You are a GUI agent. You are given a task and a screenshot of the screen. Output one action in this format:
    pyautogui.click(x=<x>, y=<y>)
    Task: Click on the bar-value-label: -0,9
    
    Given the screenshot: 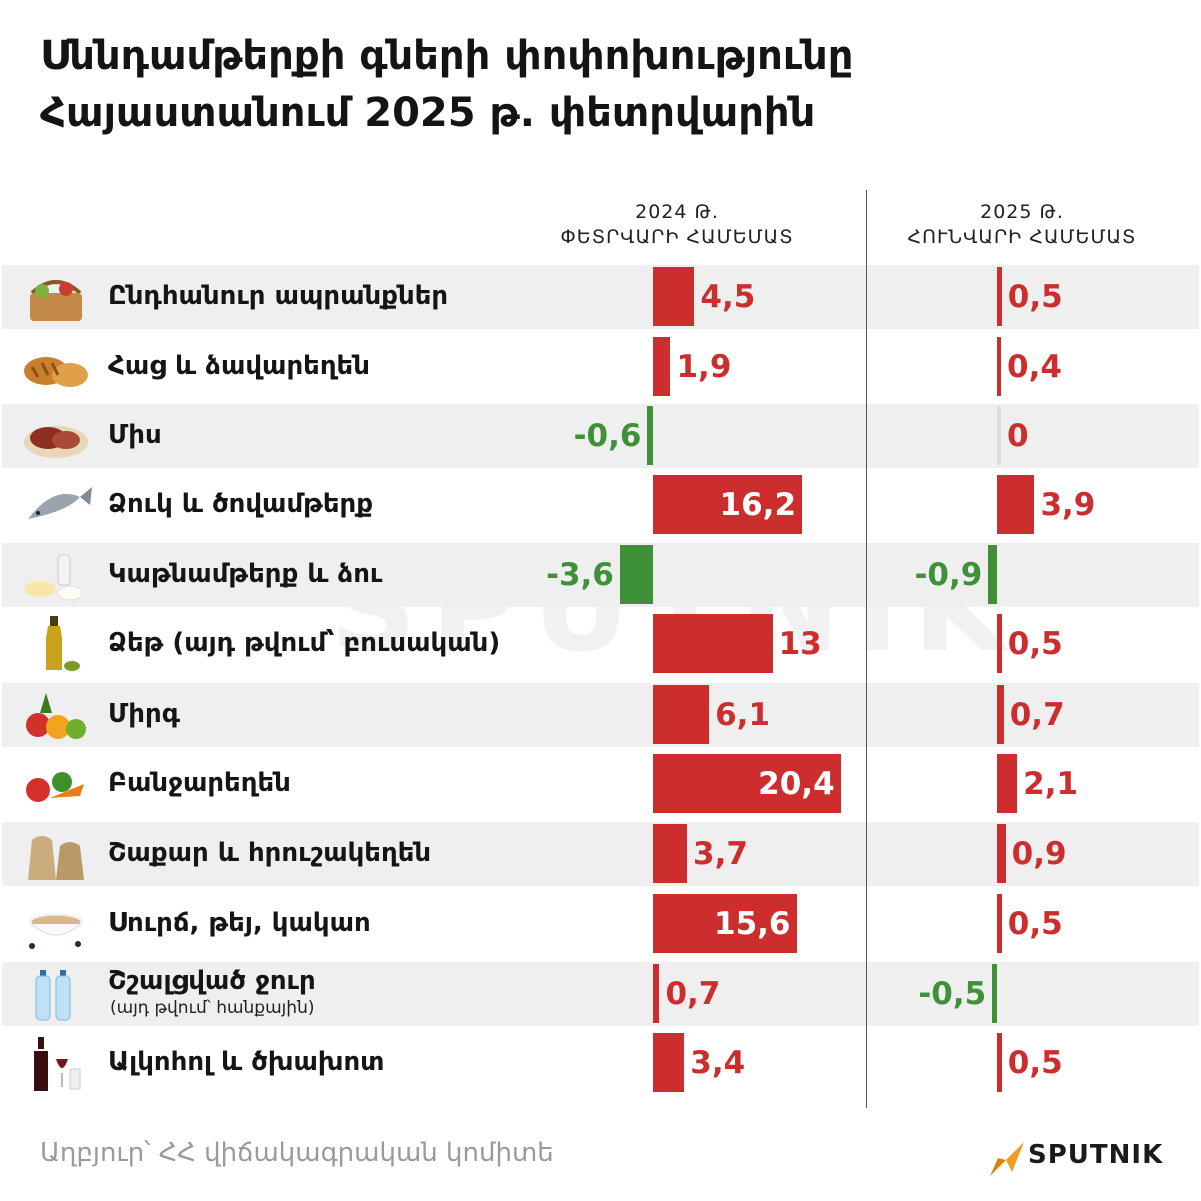 What is the action you would take?
    pyautogui.click(x=948, y=575)
    